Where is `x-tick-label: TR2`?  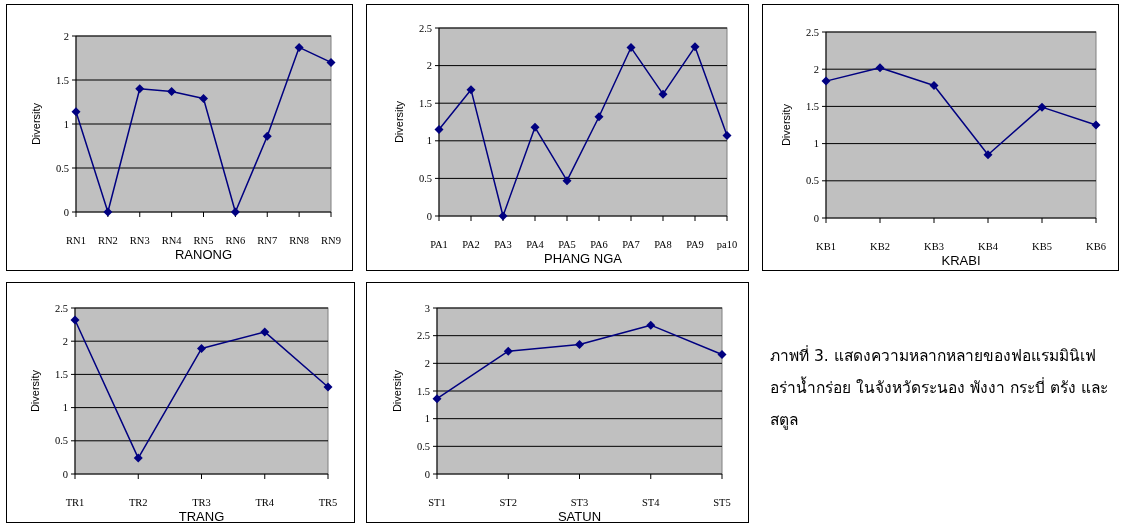
x-tick-label: TR2 is located at coordinates (138, 502).